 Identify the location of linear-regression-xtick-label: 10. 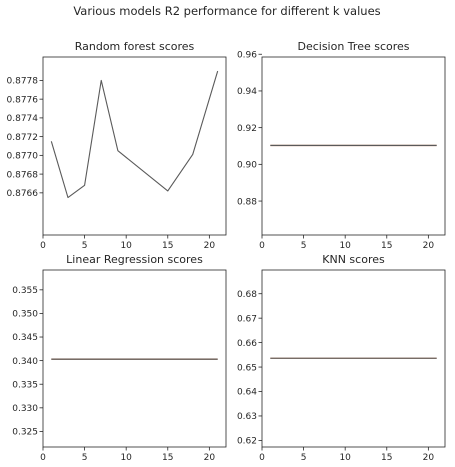
(126, 458).